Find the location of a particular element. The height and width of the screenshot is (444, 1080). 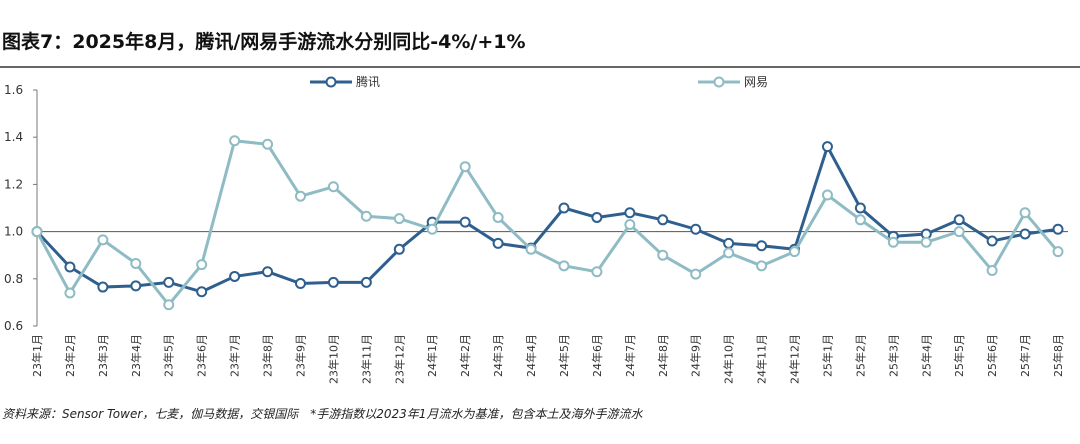

x-tick-label: 23年6月 is located at coordinates (202, 355).